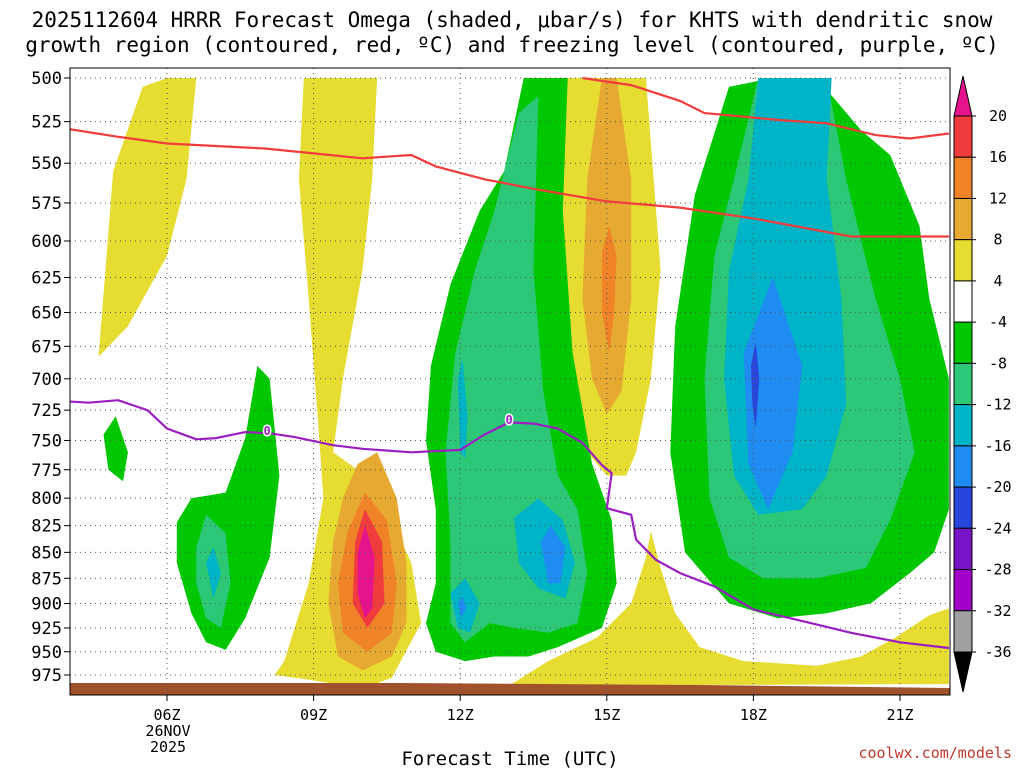 The width and height of the screenshot is (1024, 768). Describe the element at coordinates (997, 446) in the screenshot. I see `colorbar-label-8: -16` at that location.